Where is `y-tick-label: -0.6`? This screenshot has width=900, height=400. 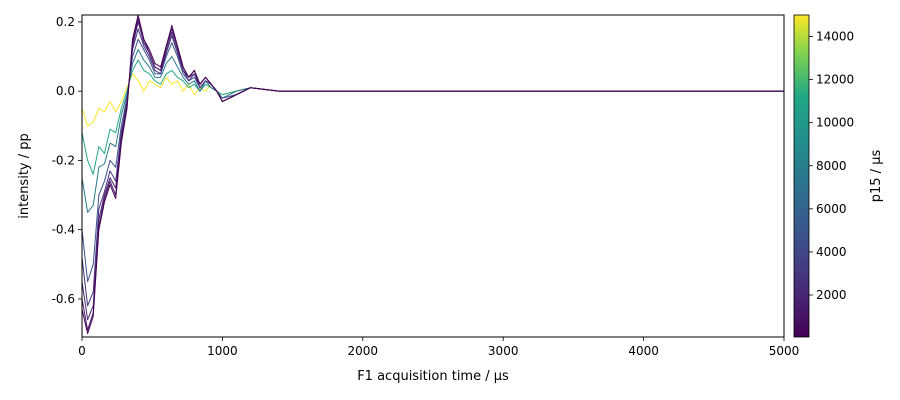 y-tick-label: -0.6 is located at coordinates (63, 299).